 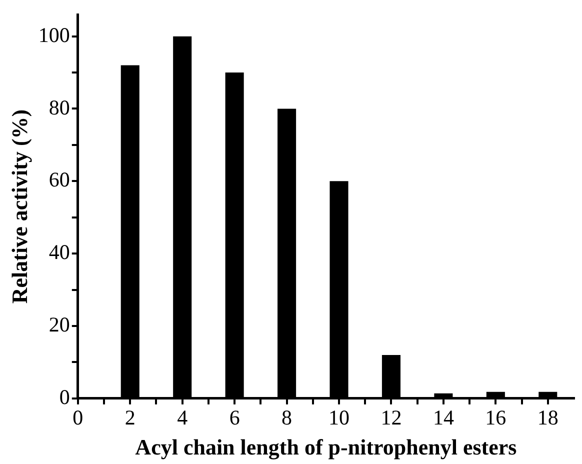 I want to click on x-tick-label: 16, so click(x=495, y=418).